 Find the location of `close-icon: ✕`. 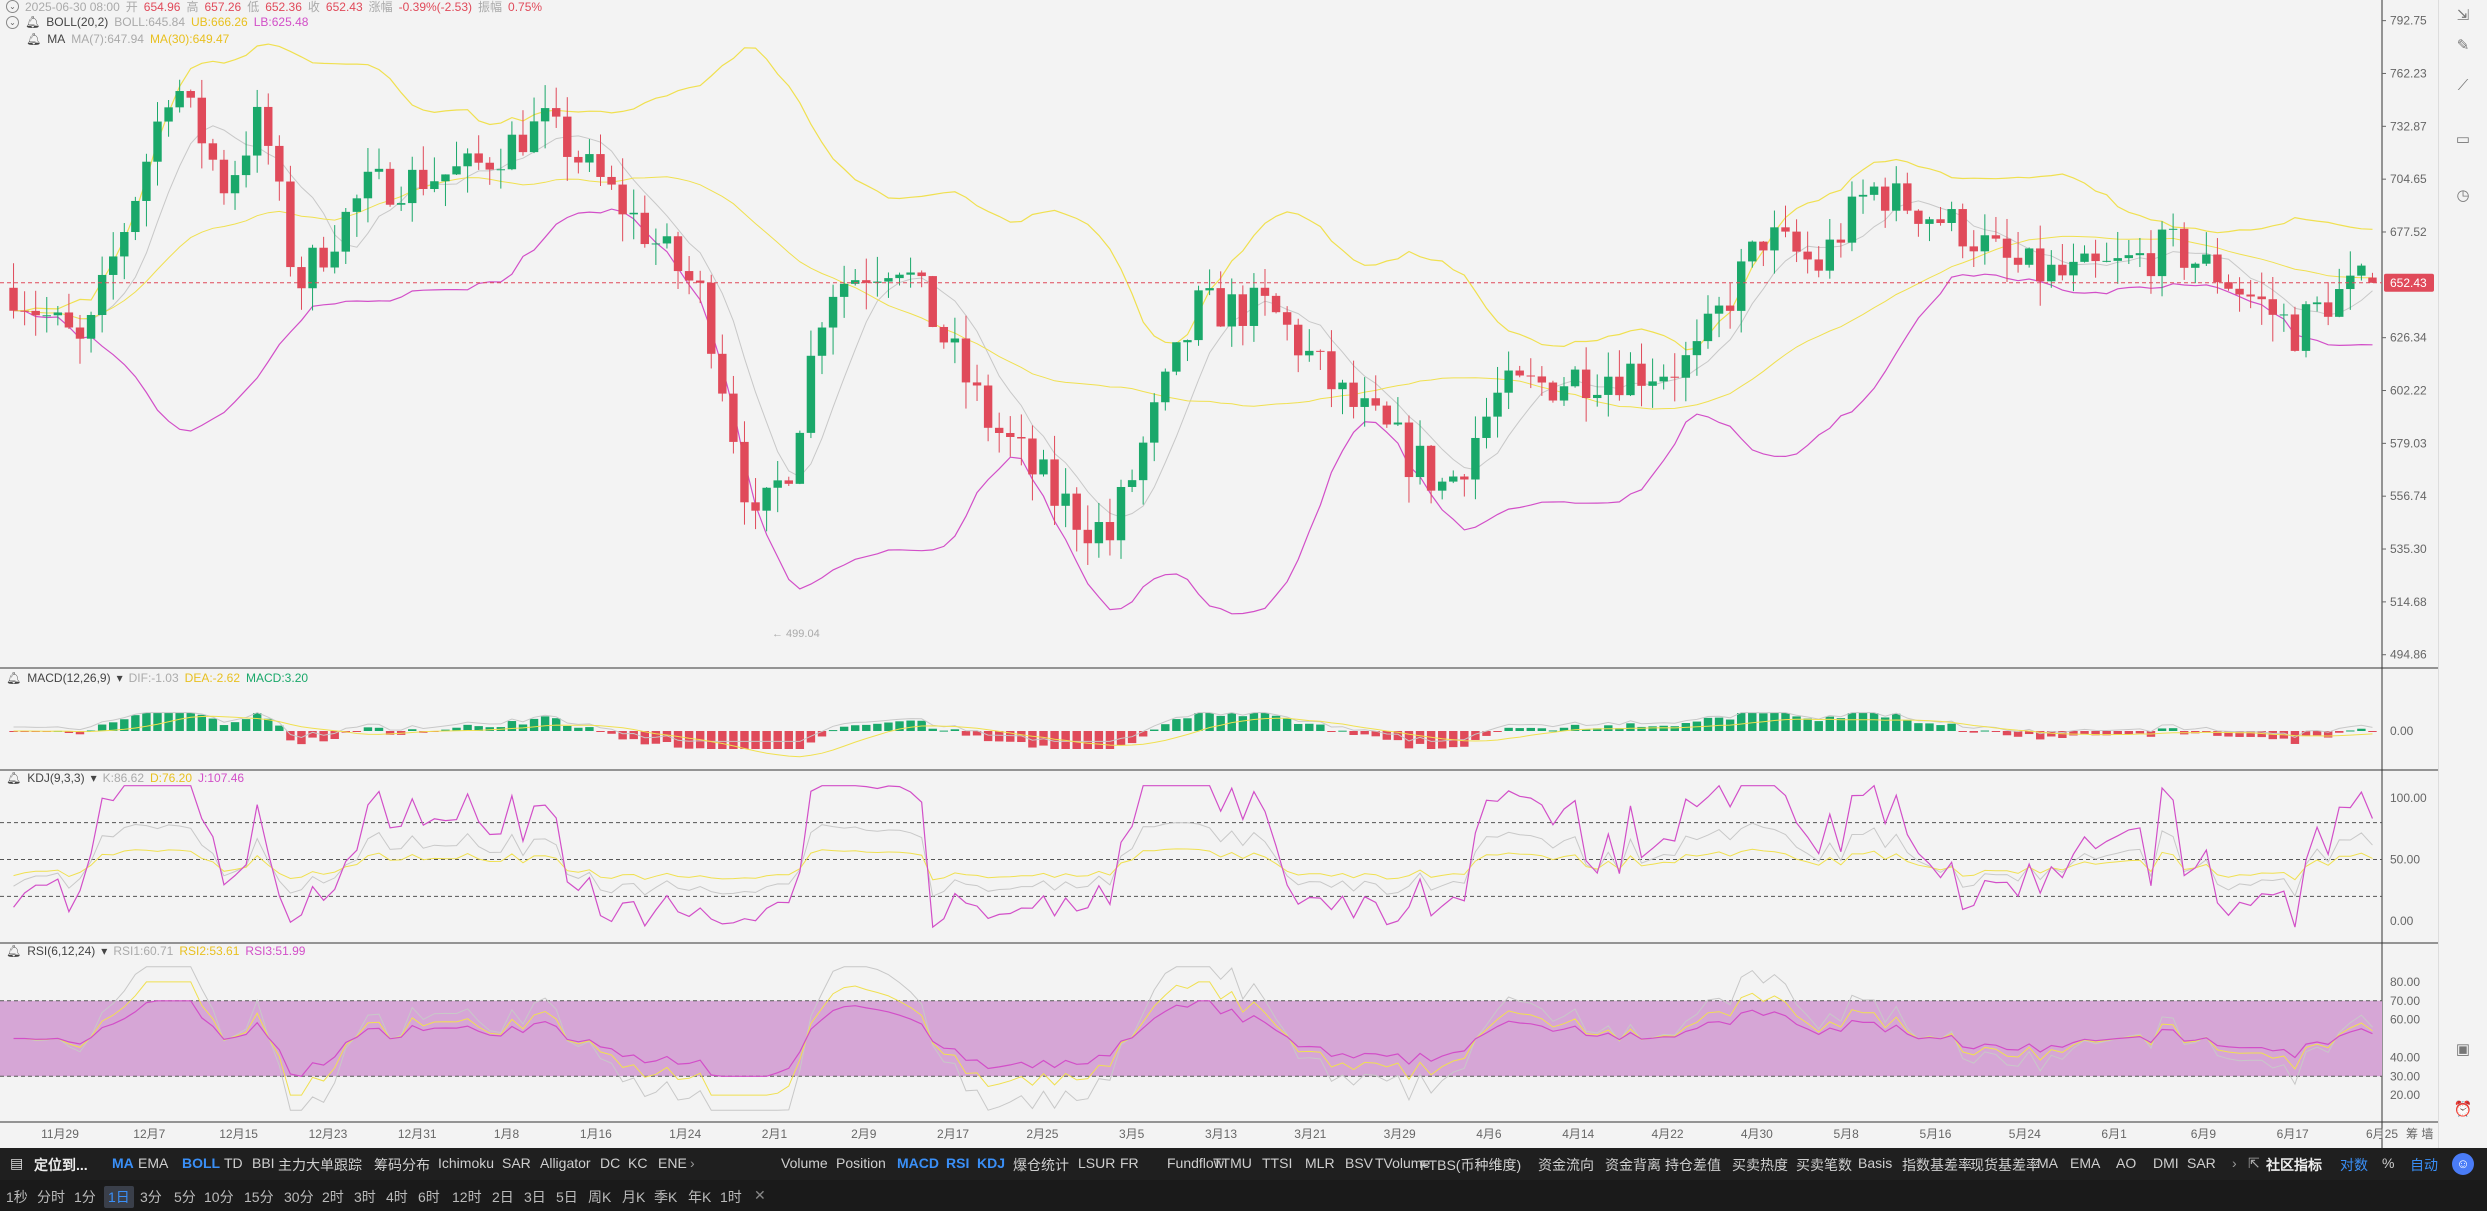

close-icon: ✕ is located at coordinates (760, 1195).